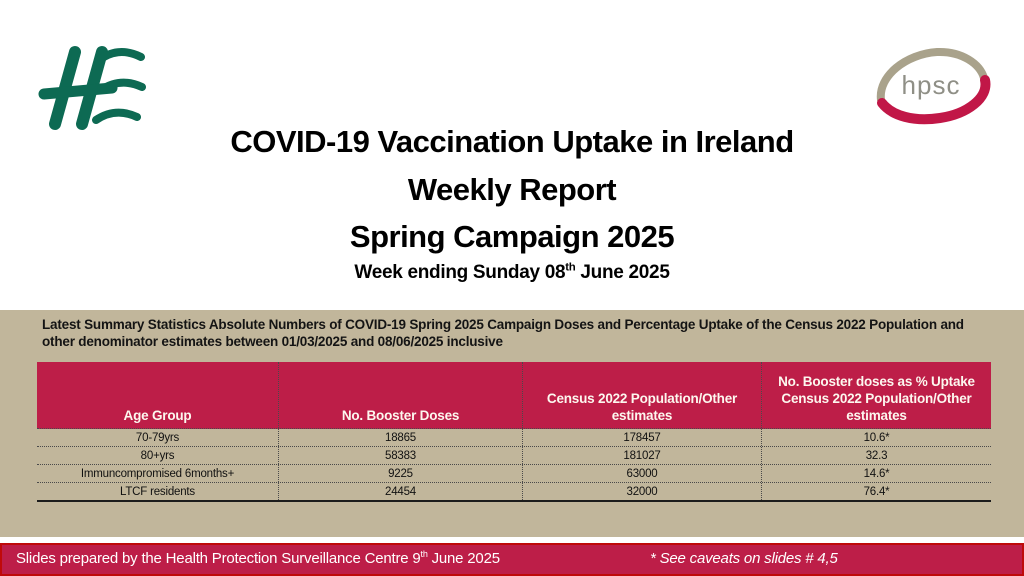 This screenshot has width=1024, height=576. Describe the element at coordinates (400, 395) in the screenshot. I see `header-booster-doses: No. Booster Doses` at that location.